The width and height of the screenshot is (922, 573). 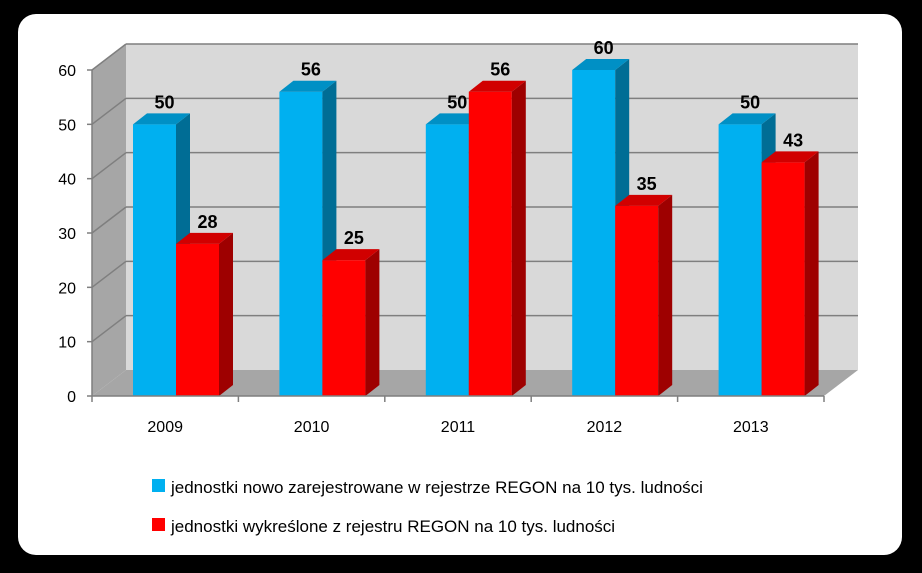 I want to click on y-tick-label: 10, so click(x=67, y=343).